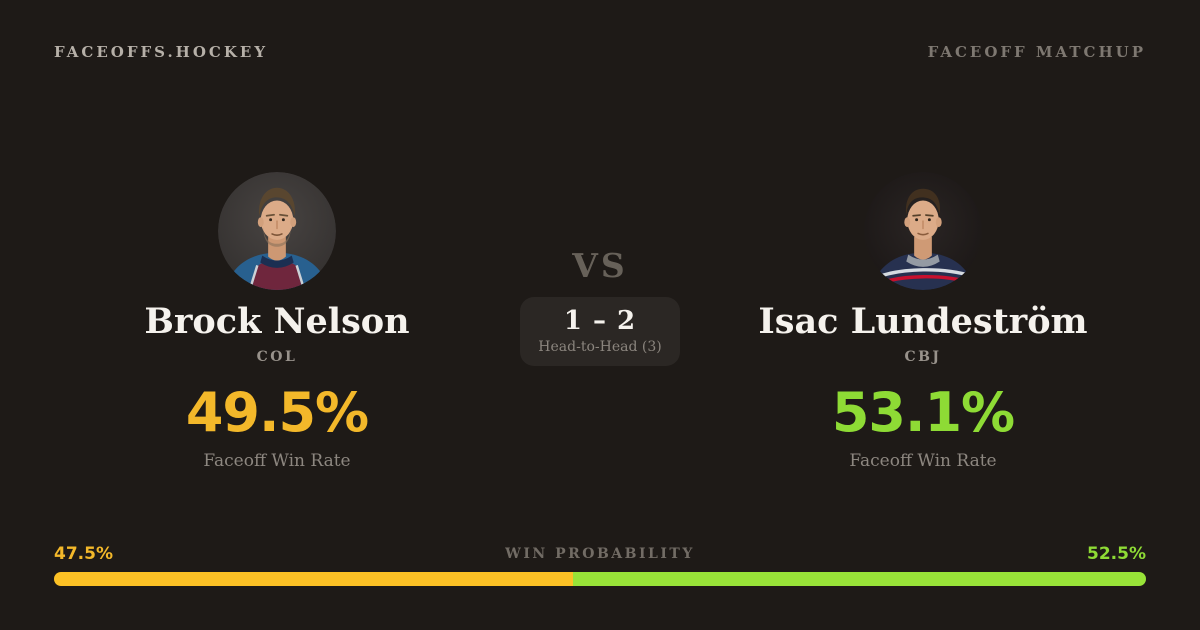 The width and height of the screenshot is (1200, 630). I want to click on player-headshot-right-icon, so click(923, 231).